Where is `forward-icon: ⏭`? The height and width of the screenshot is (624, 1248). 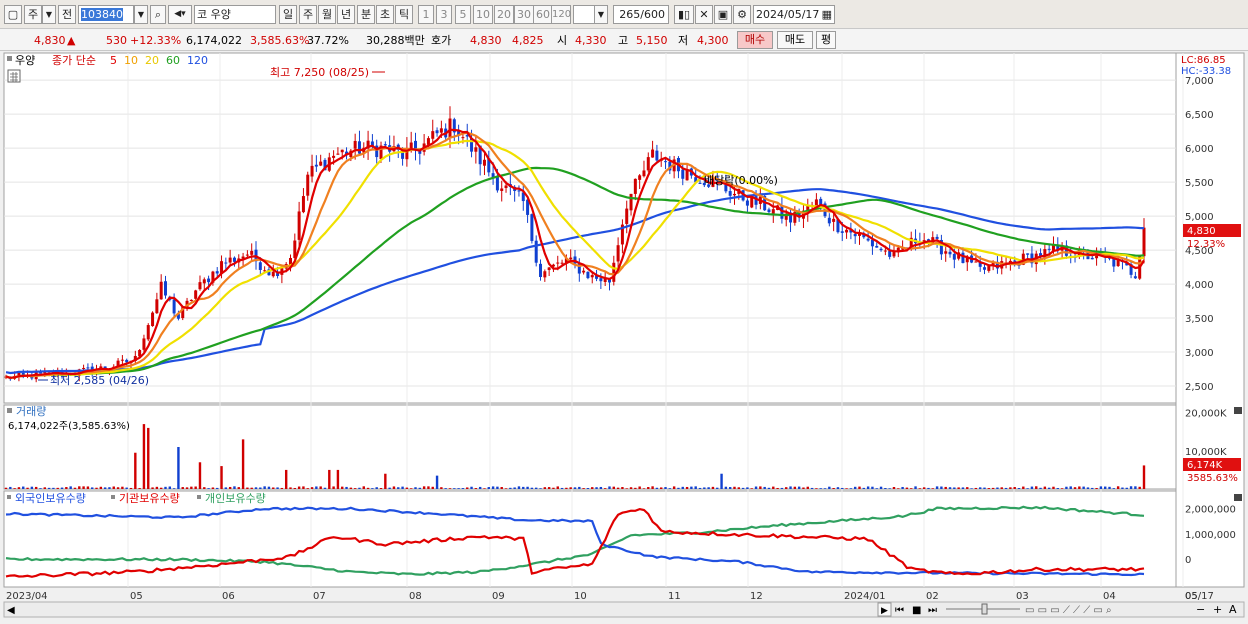
forward-icon: ⏭ is located at coordinates (932, 610).